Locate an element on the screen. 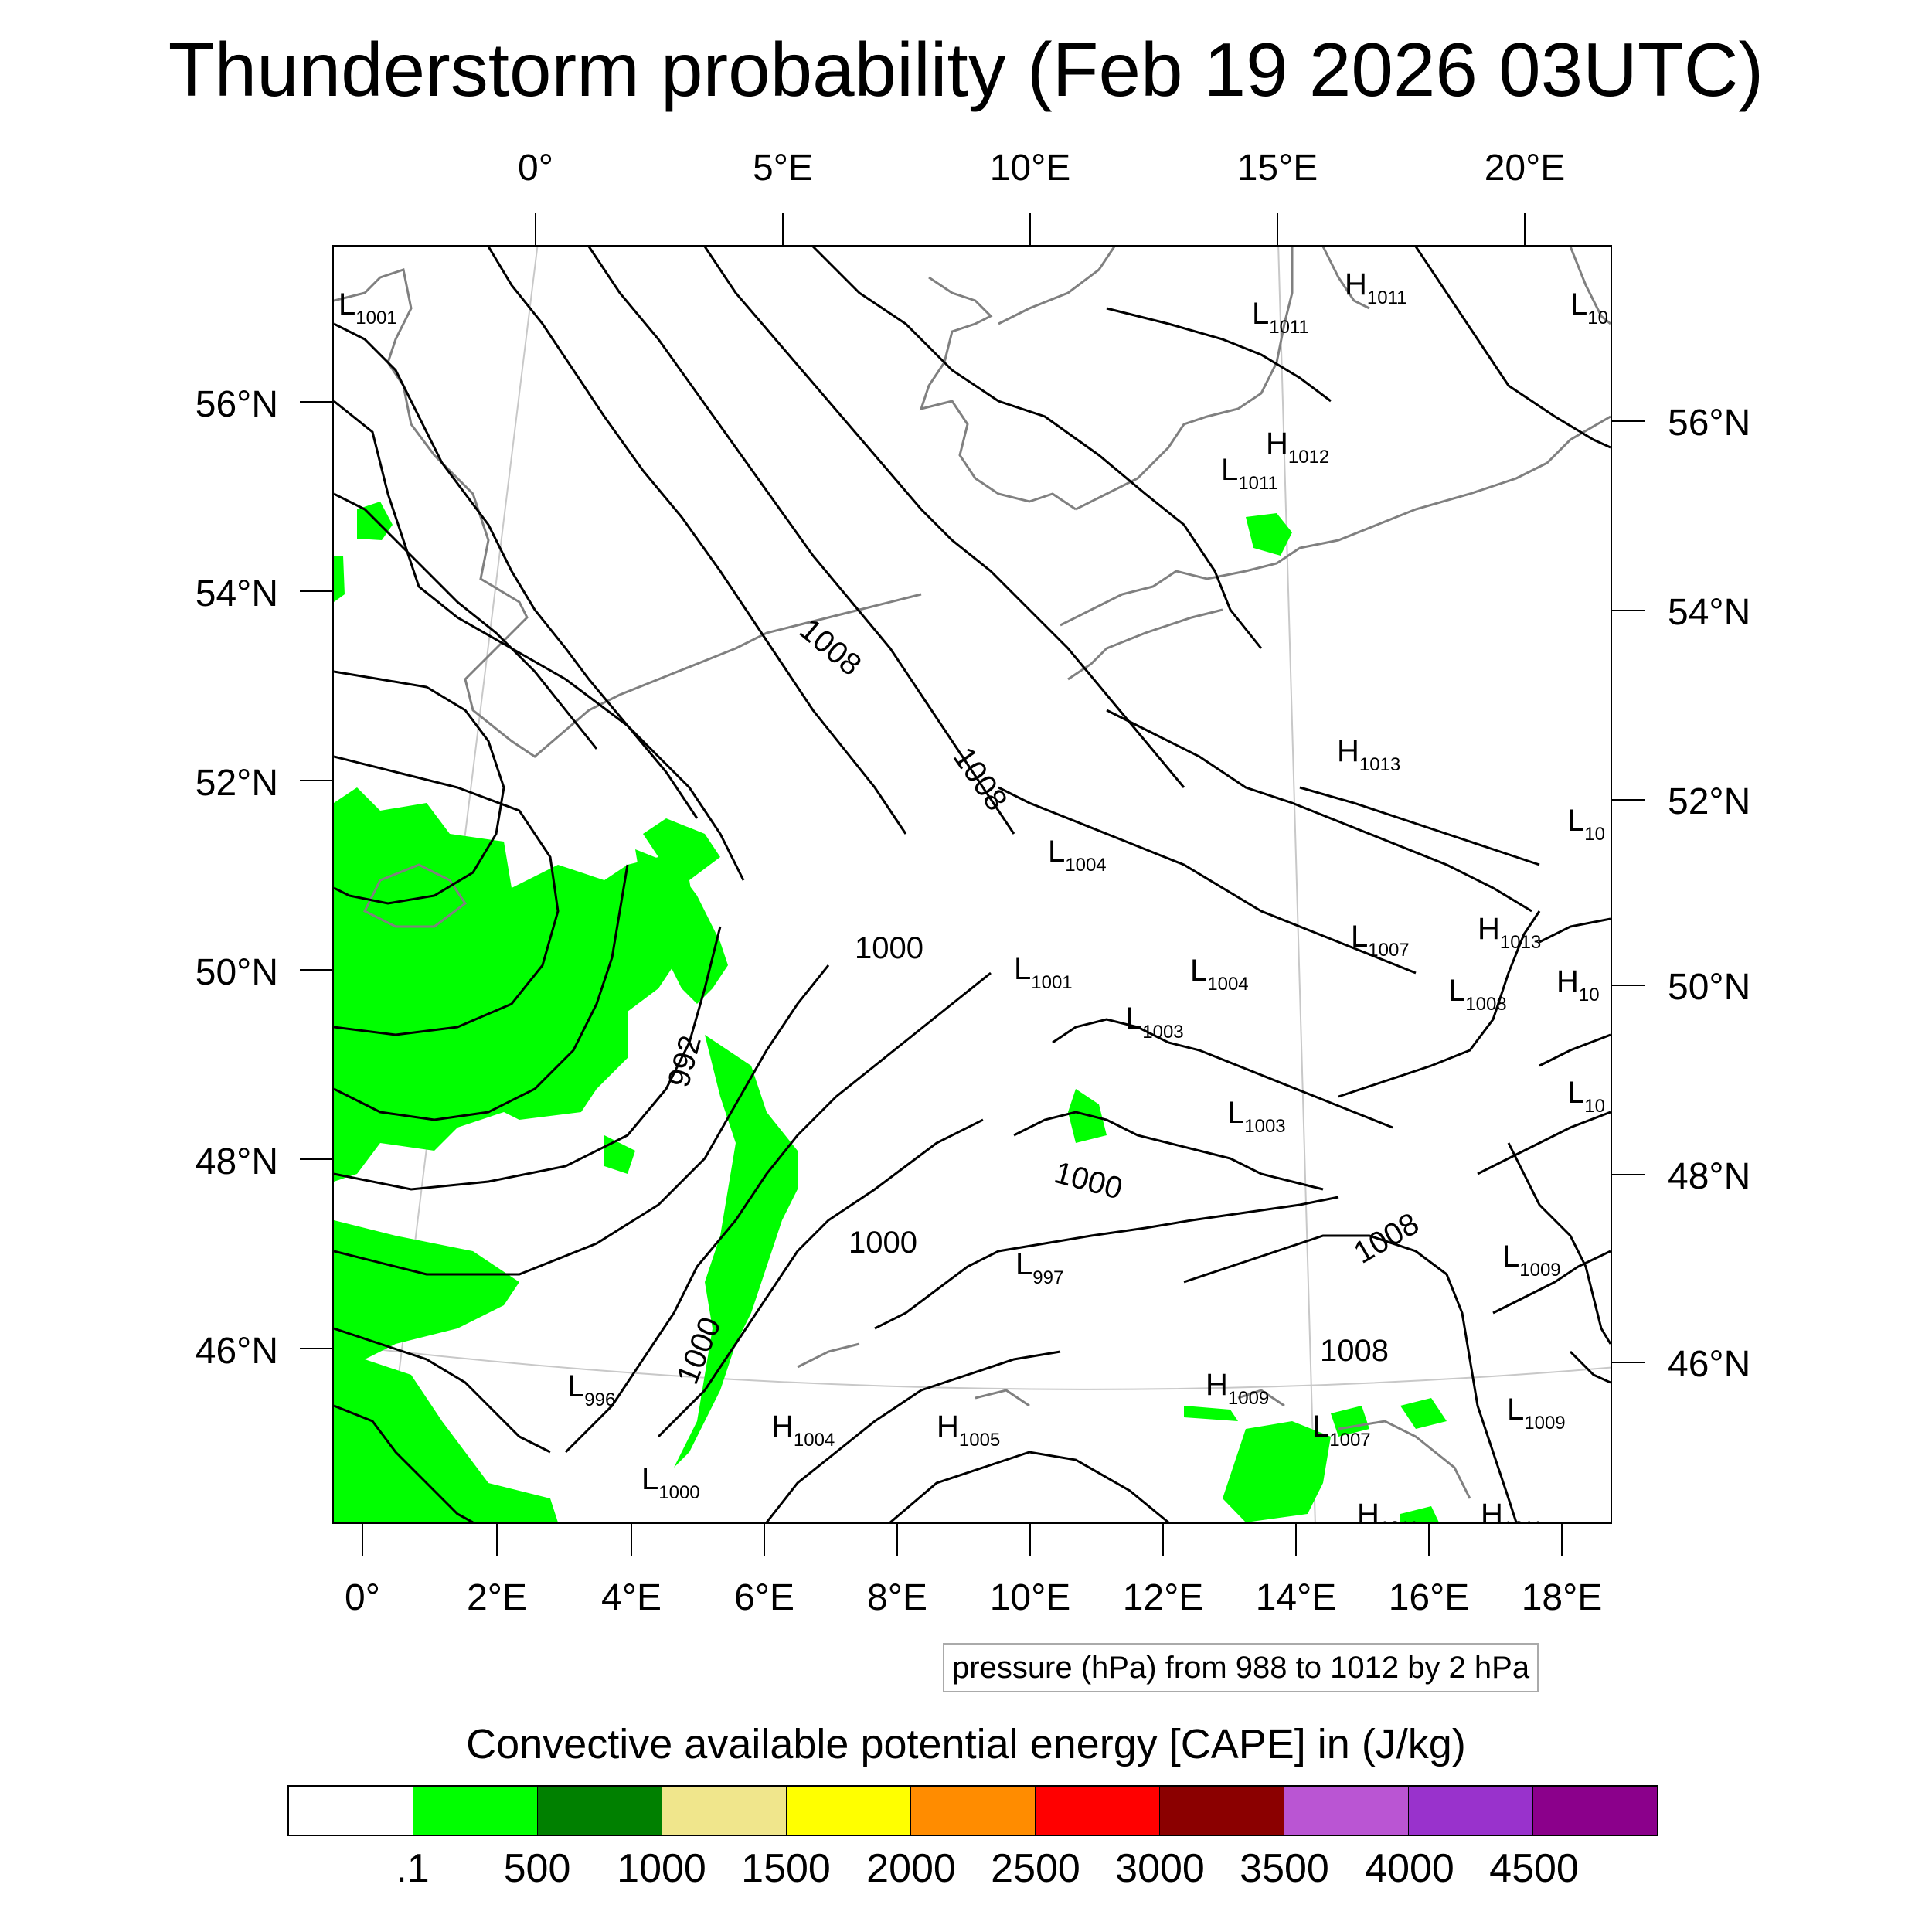 The width and height of the screenshot is (1932, 1932). bottom-lon-label: 18°E is located at coordinates (1562, 1598).